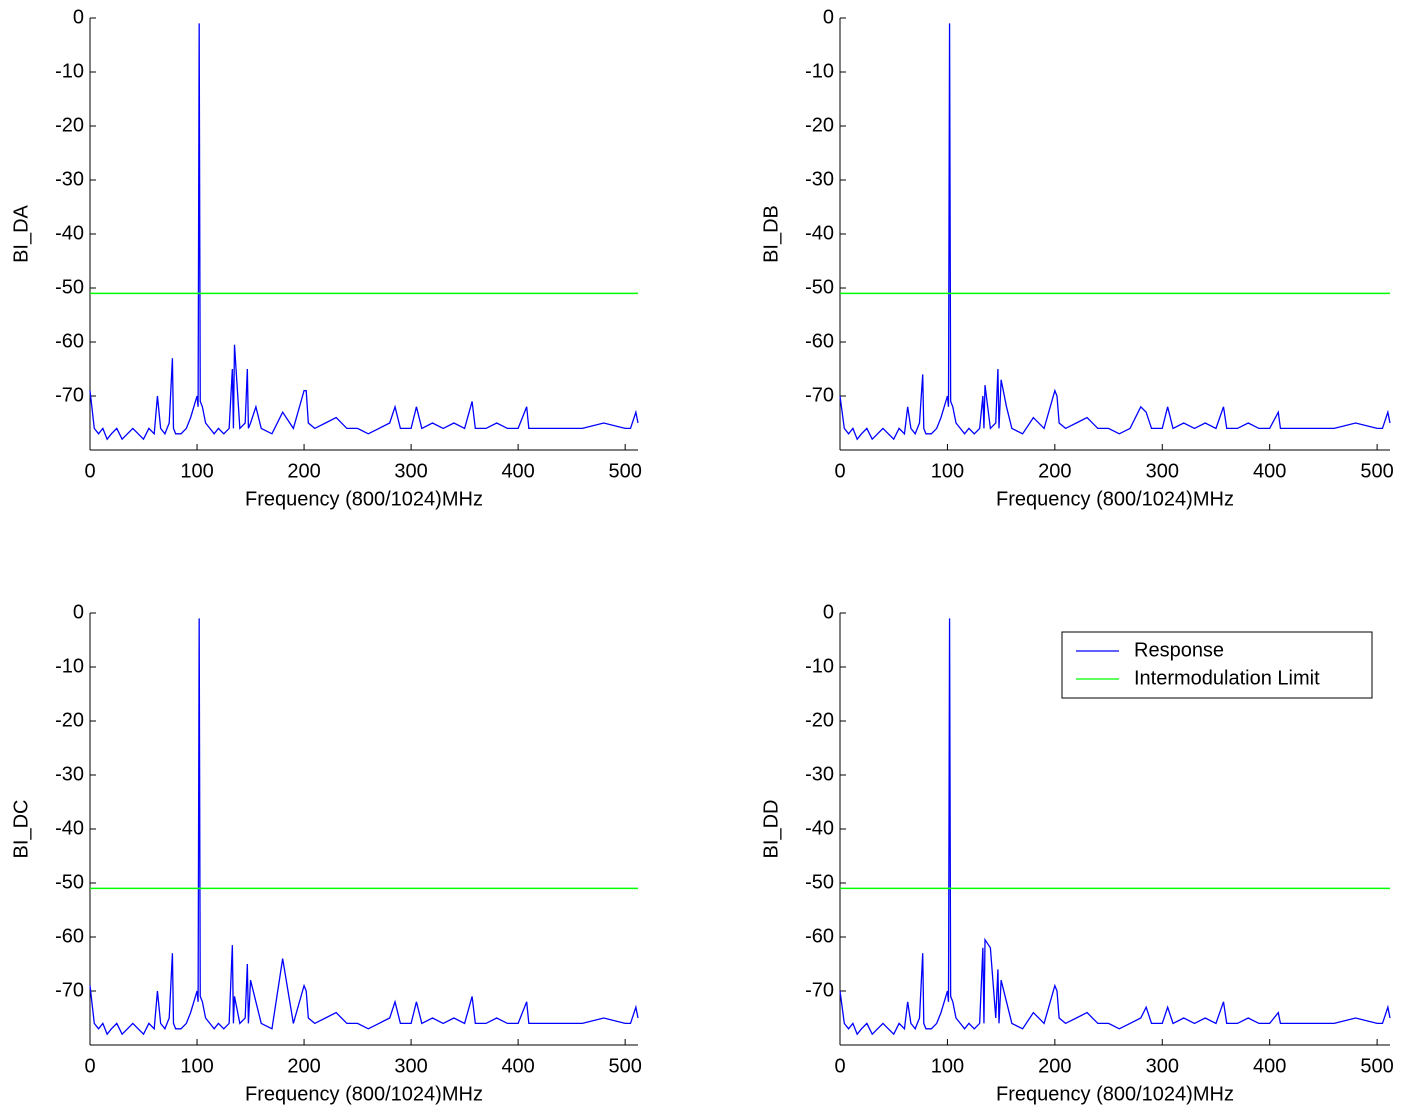 This screenshot has width=1414, height=1112. Describe the element at coordinates (771, 234) in the screenshot. I see `y-axis-label: BI_DB` at that location.